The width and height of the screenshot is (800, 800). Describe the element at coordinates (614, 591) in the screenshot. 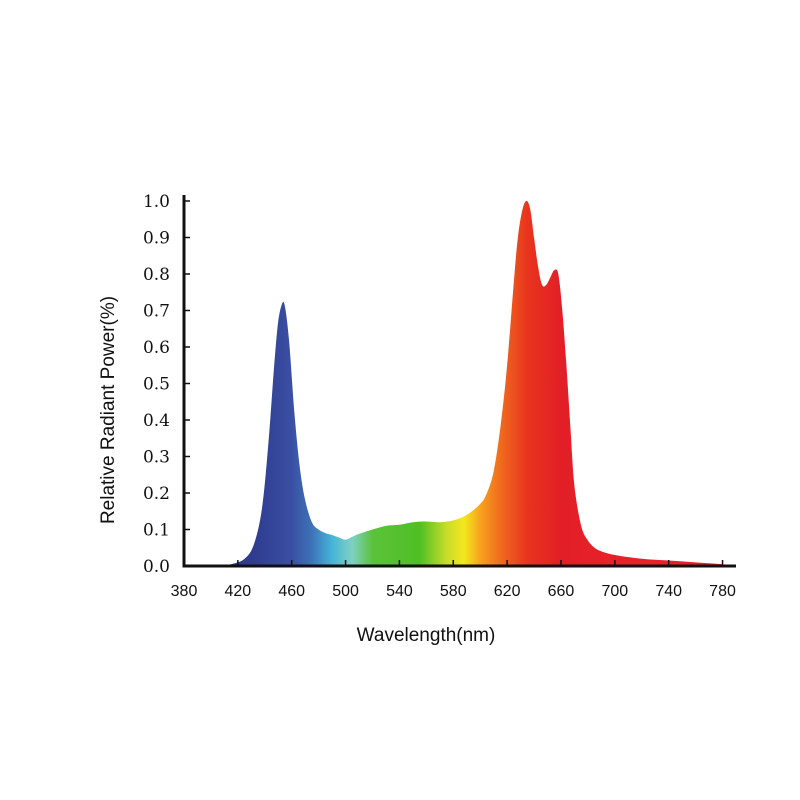

I see `x-tick-label: 700` at that location.